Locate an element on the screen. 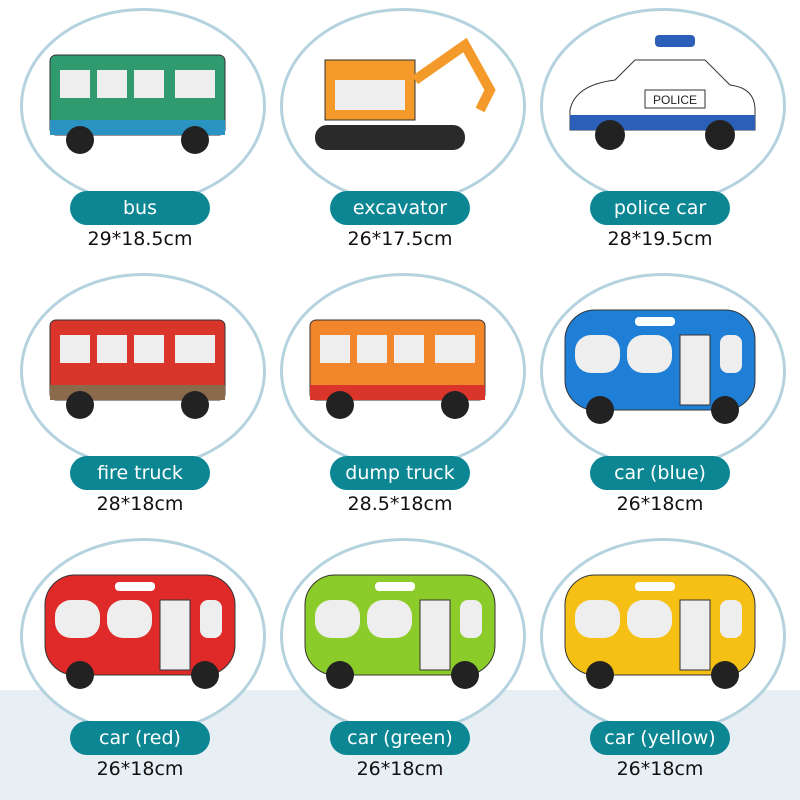 This screenshot has height=800, width=800. product-size: 28.5*18cm is located at coordinates (400, 504).